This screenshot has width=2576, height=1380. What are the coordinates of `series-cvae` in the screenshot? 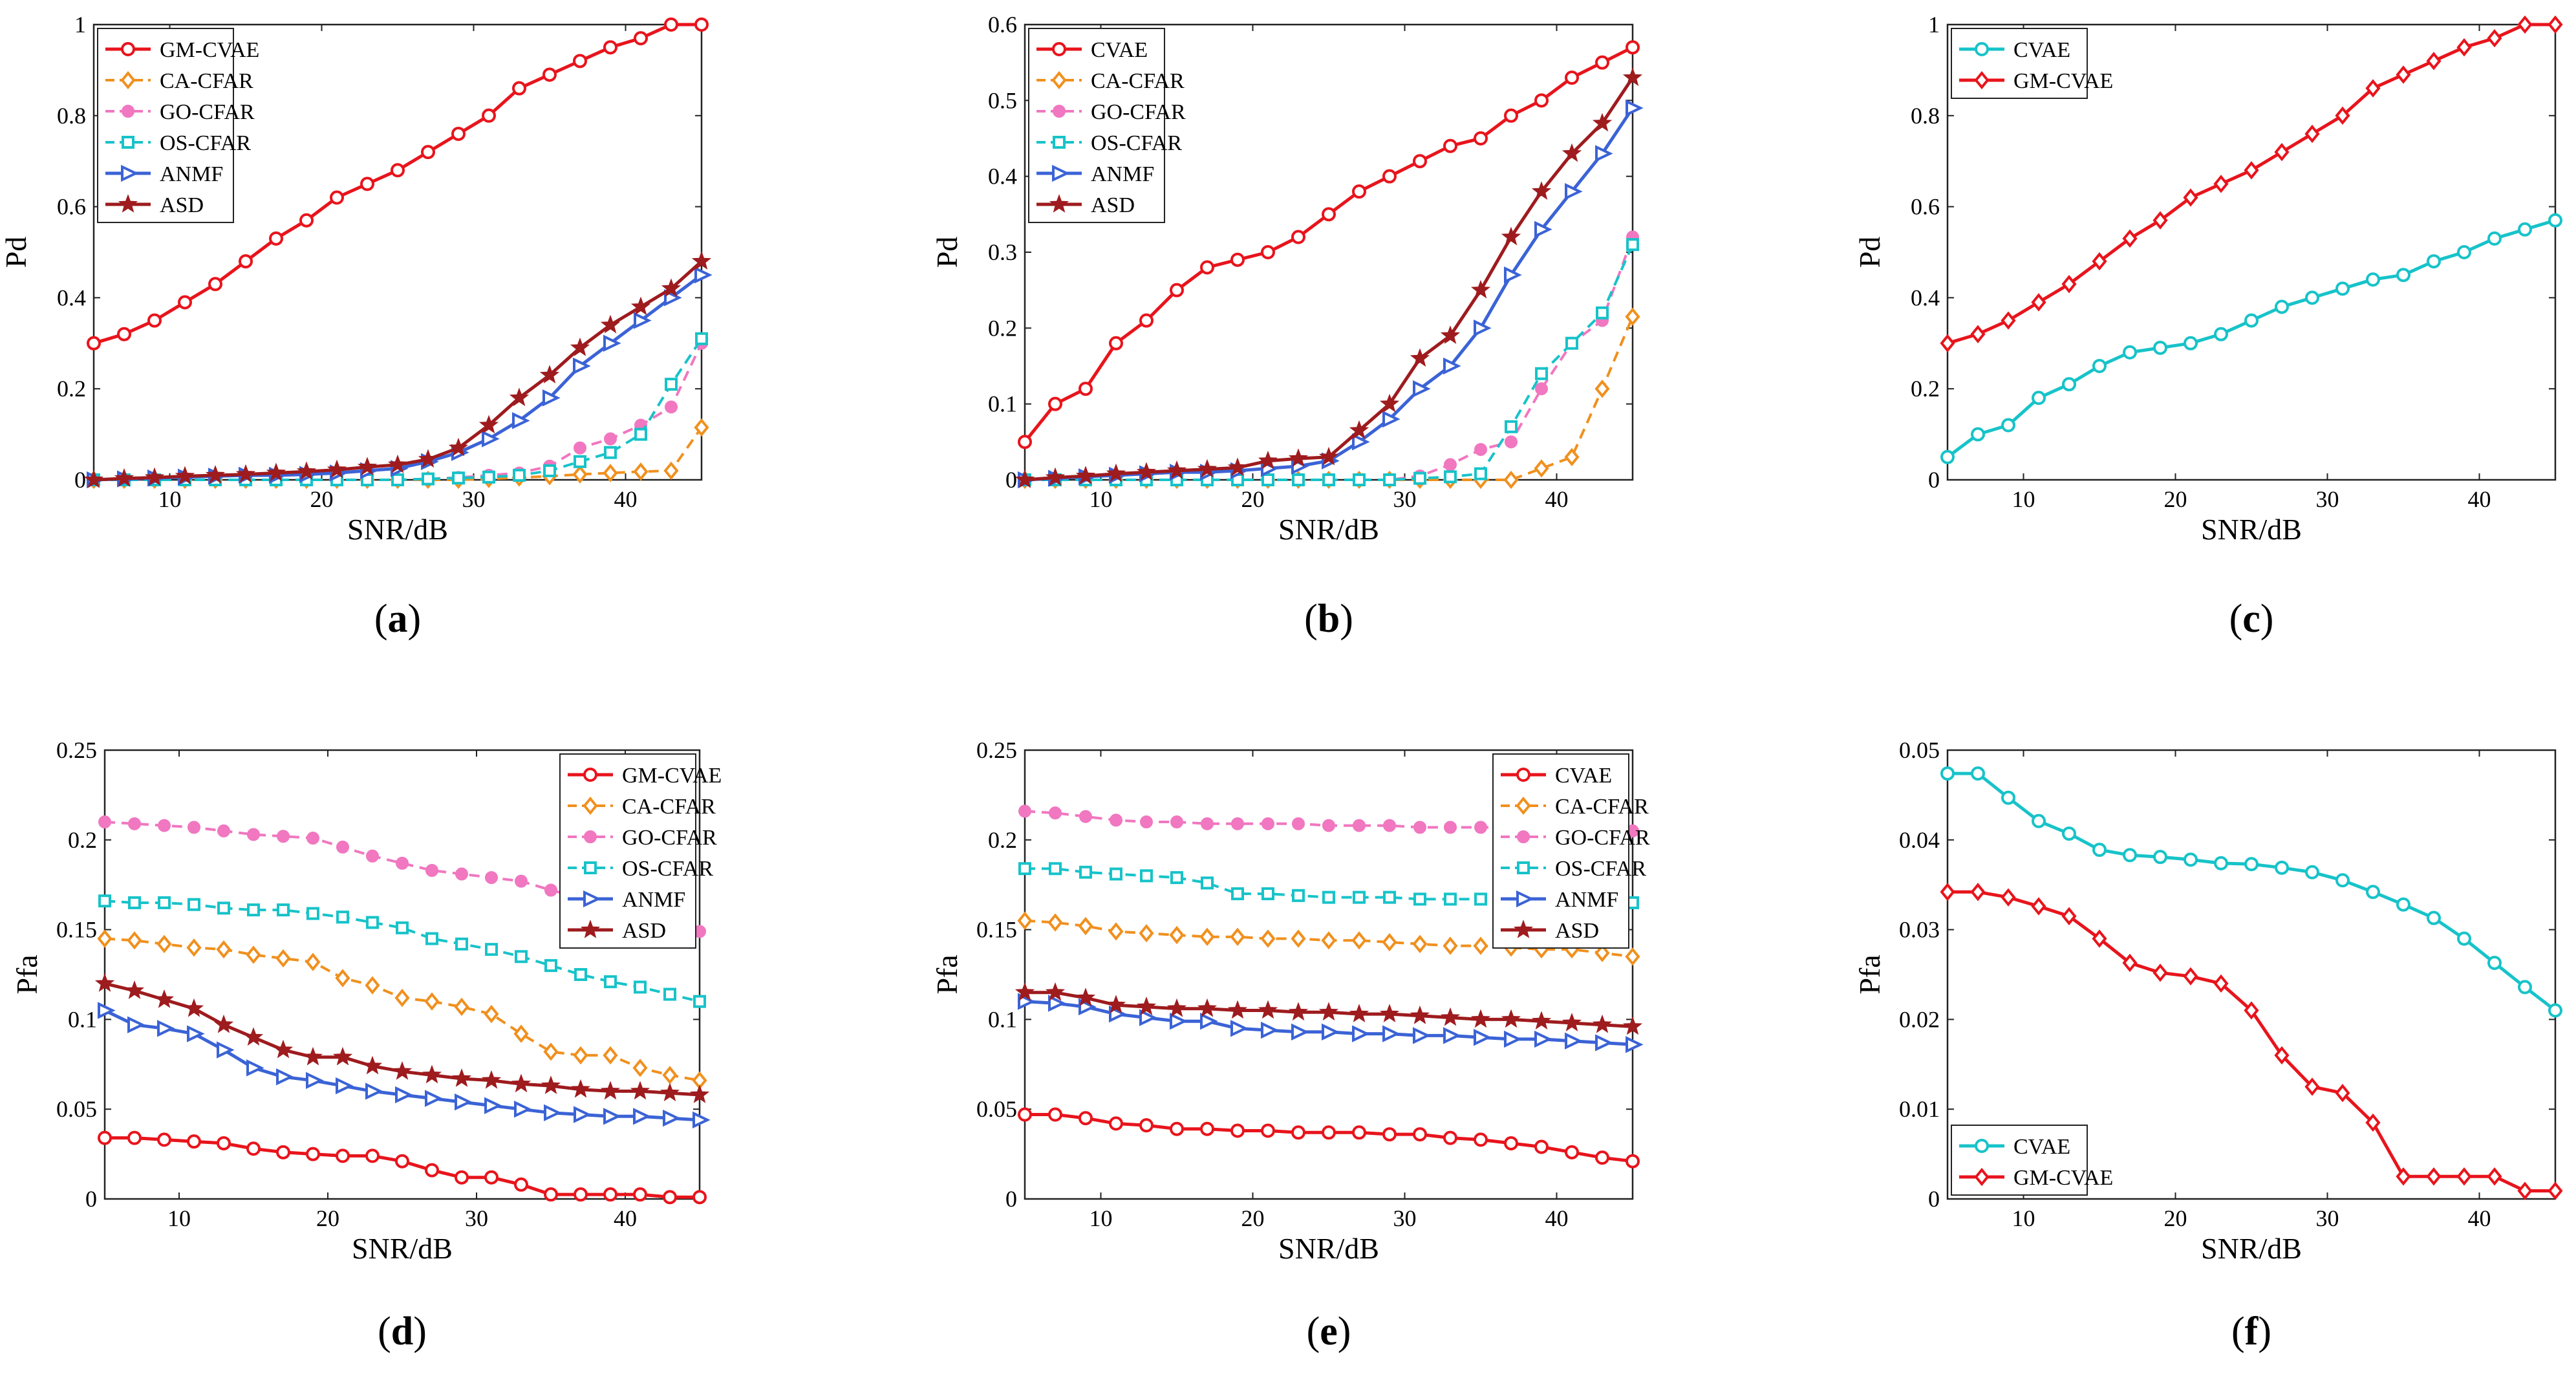 It's located at (1329, 1138).